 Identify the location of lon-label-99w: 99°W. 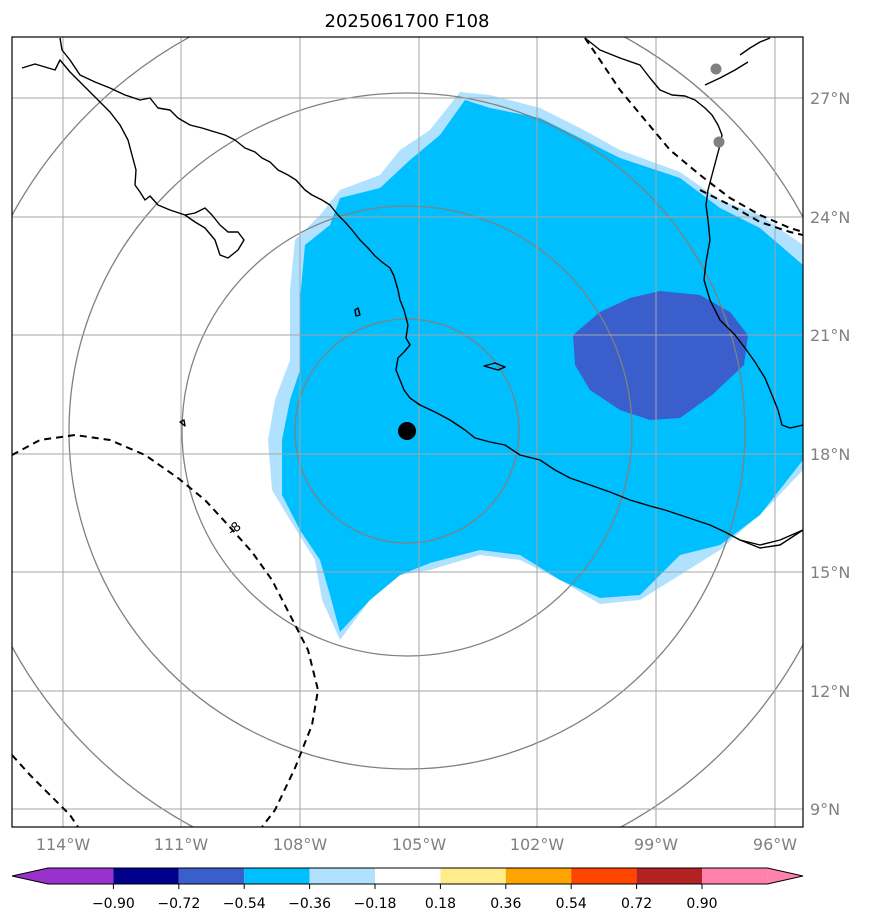
(656, 844).